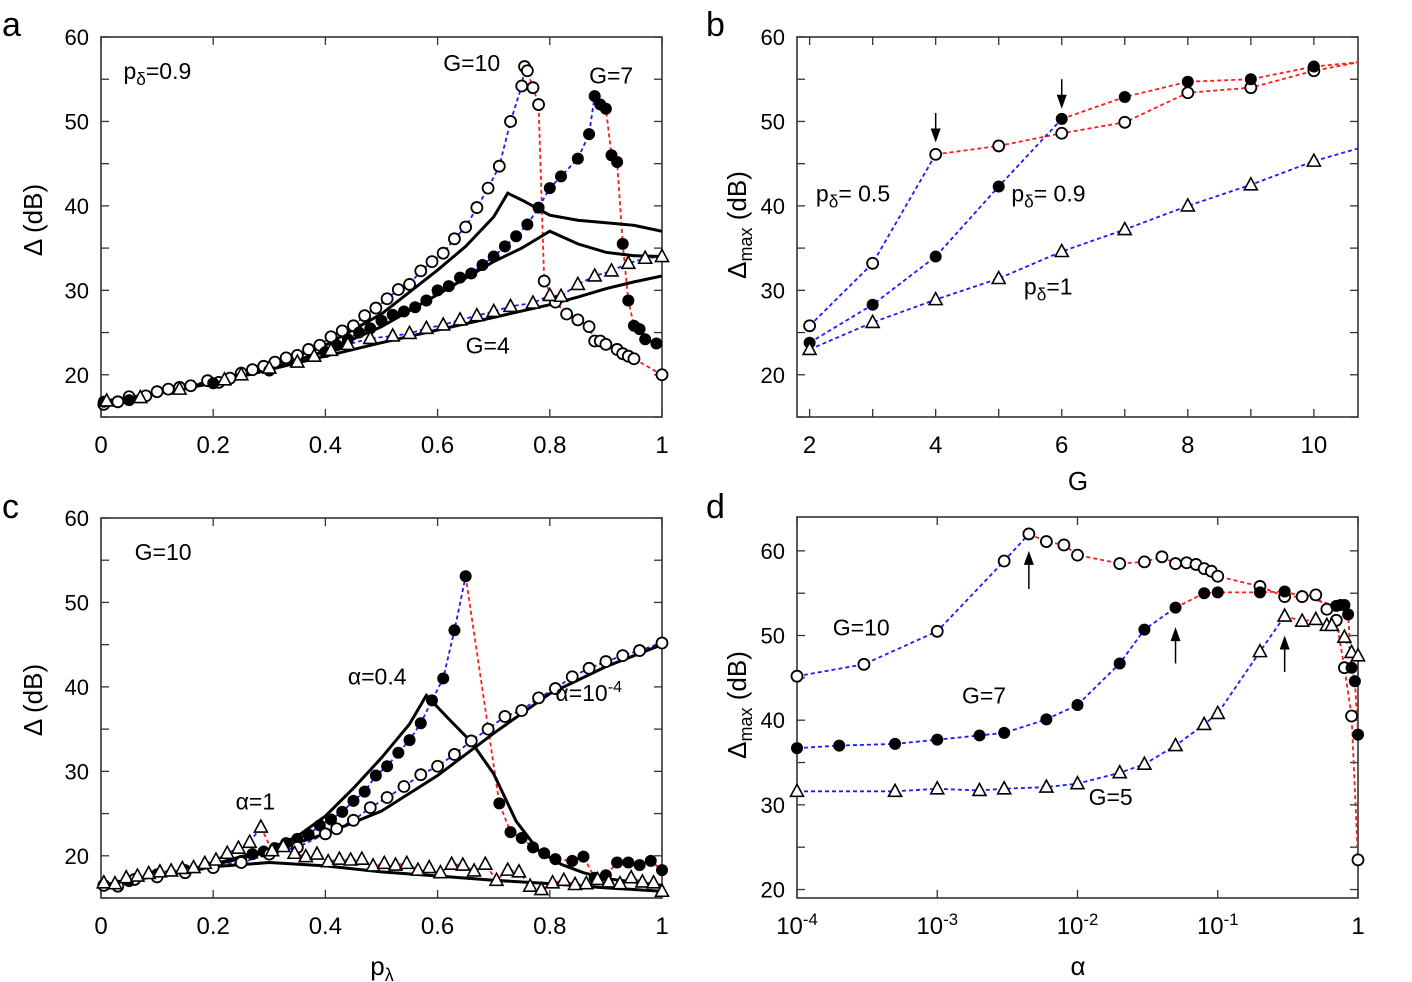 The image size is (1412, 982). I want to click on x-tick-label: 10, so click(1314, 445).